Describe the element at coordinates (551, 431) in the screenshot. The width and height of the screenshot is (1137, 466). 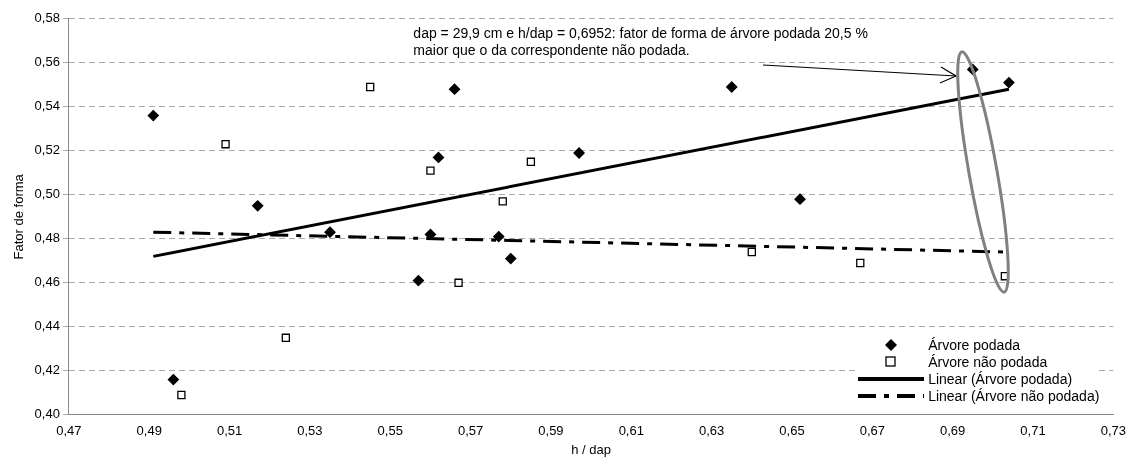
I see `x-tick-label: 0,59` at that location.